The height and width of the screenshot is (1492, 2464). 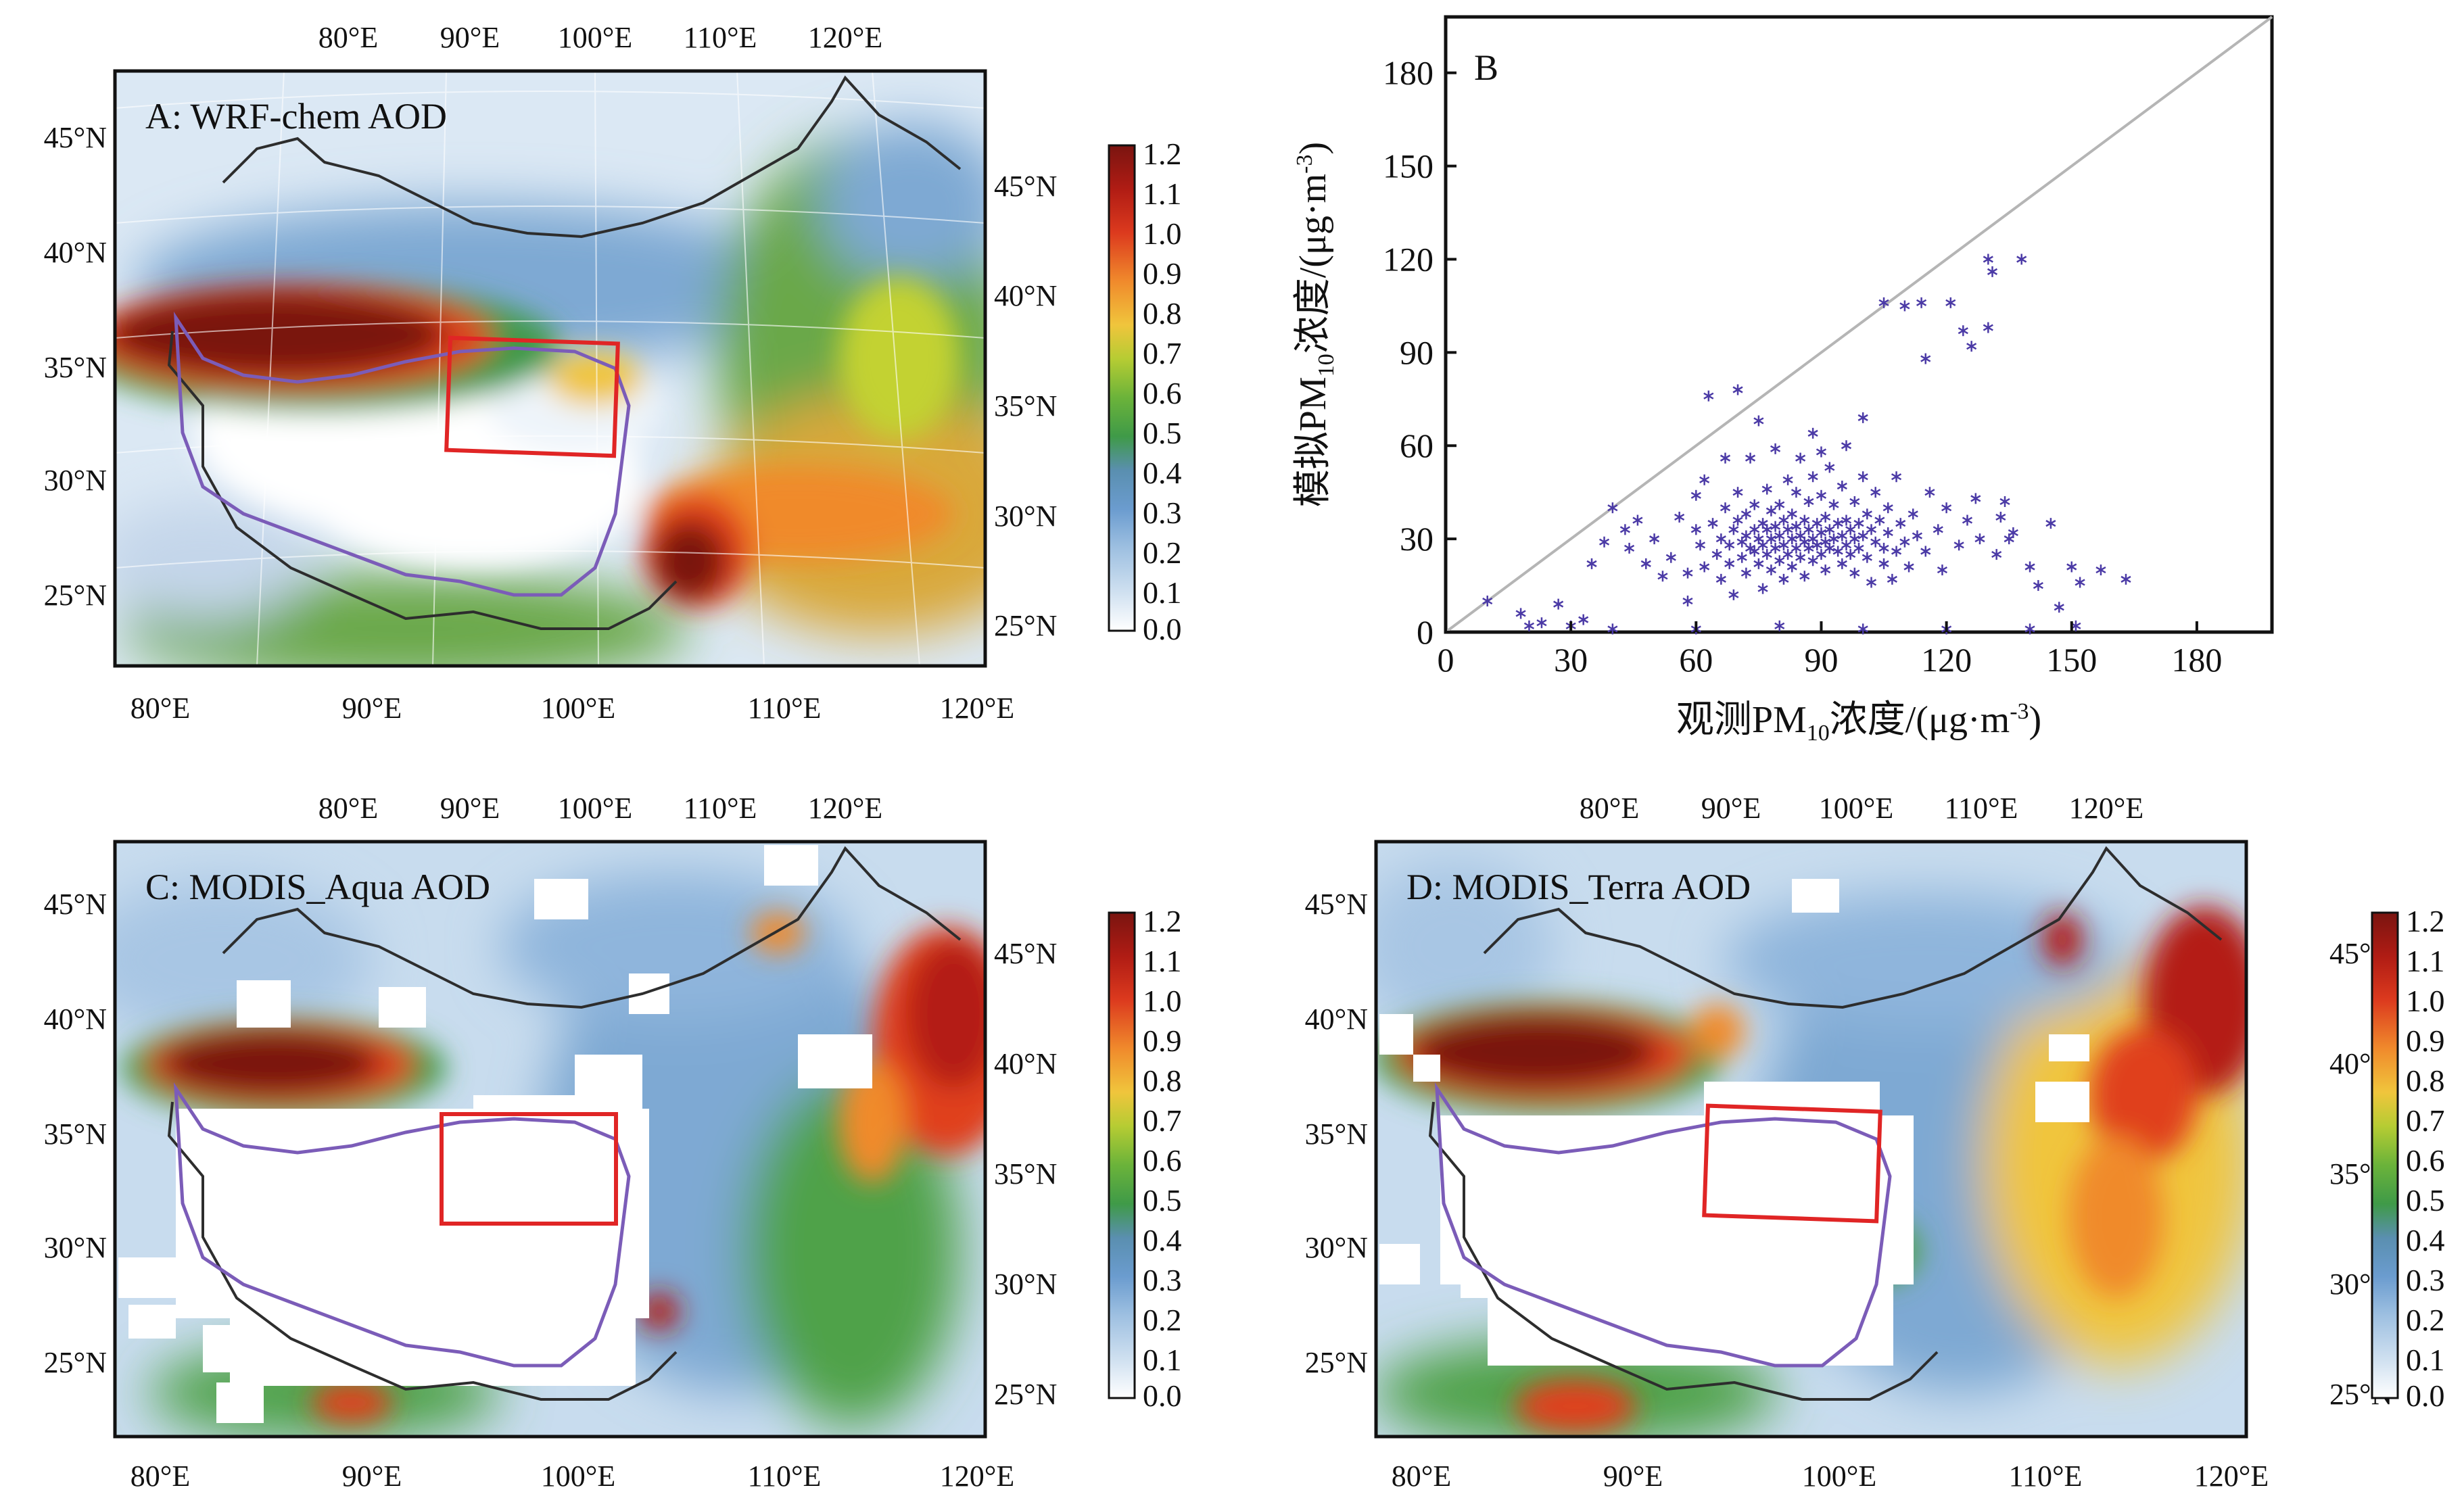 I want to click on panel-d-left-lat-ticks: 45°N 40°N 35°N 30°N 25°N, so click(x=1336, y=1134).